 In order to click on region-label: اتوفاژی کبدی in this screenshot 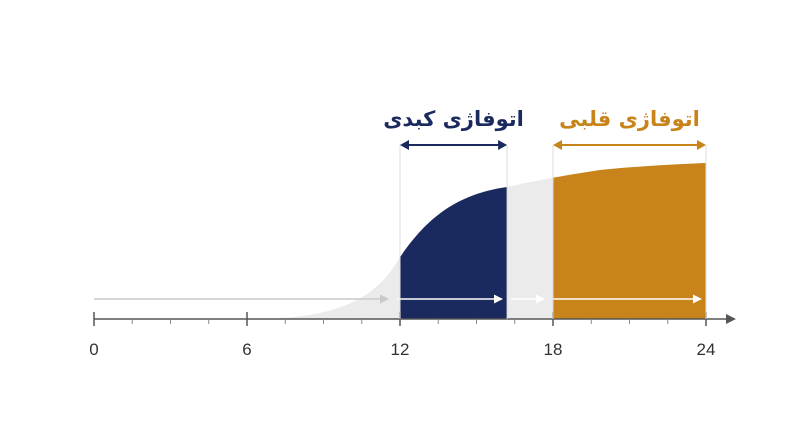, I will do `click(453, 119)`.